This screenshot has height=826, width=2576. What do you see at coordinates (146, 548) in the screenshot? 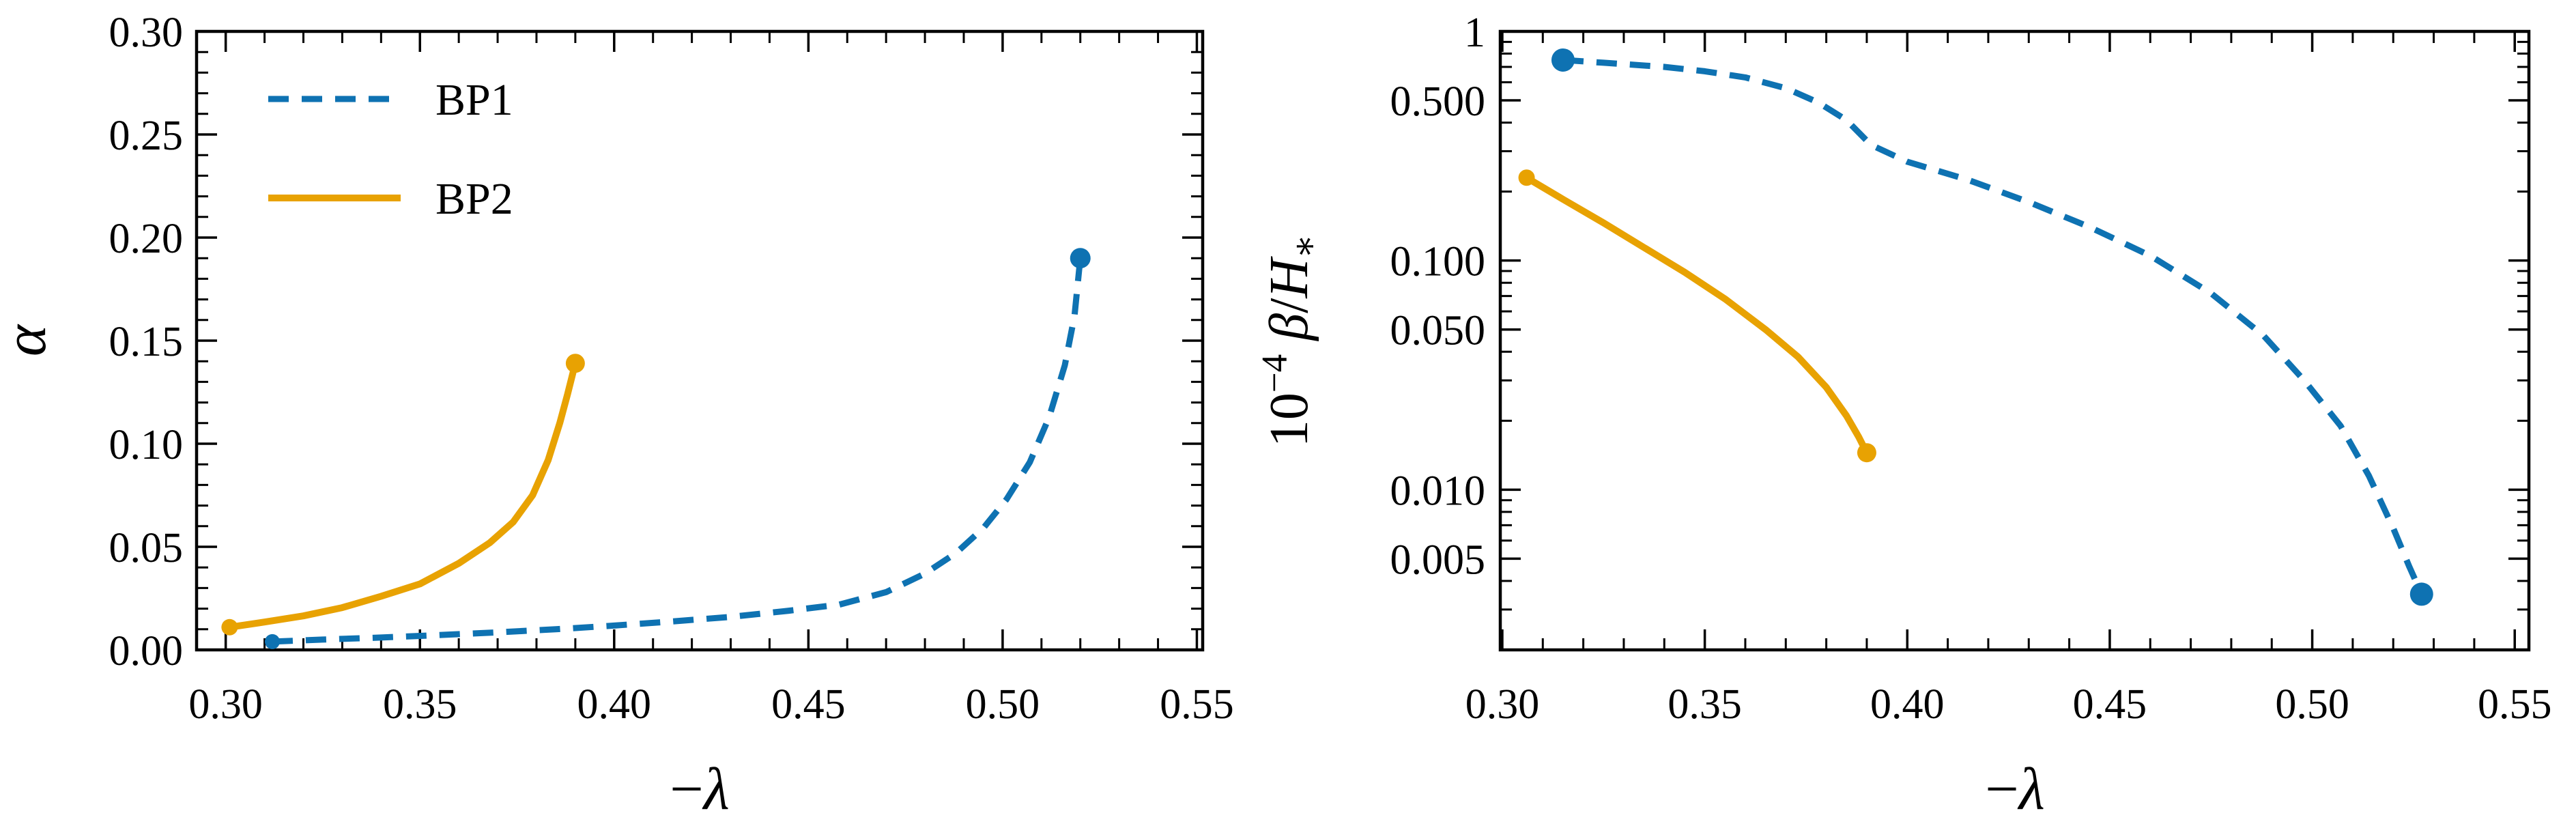
I see `y-tick-label: 0.05` at bounding box center [146, 548].